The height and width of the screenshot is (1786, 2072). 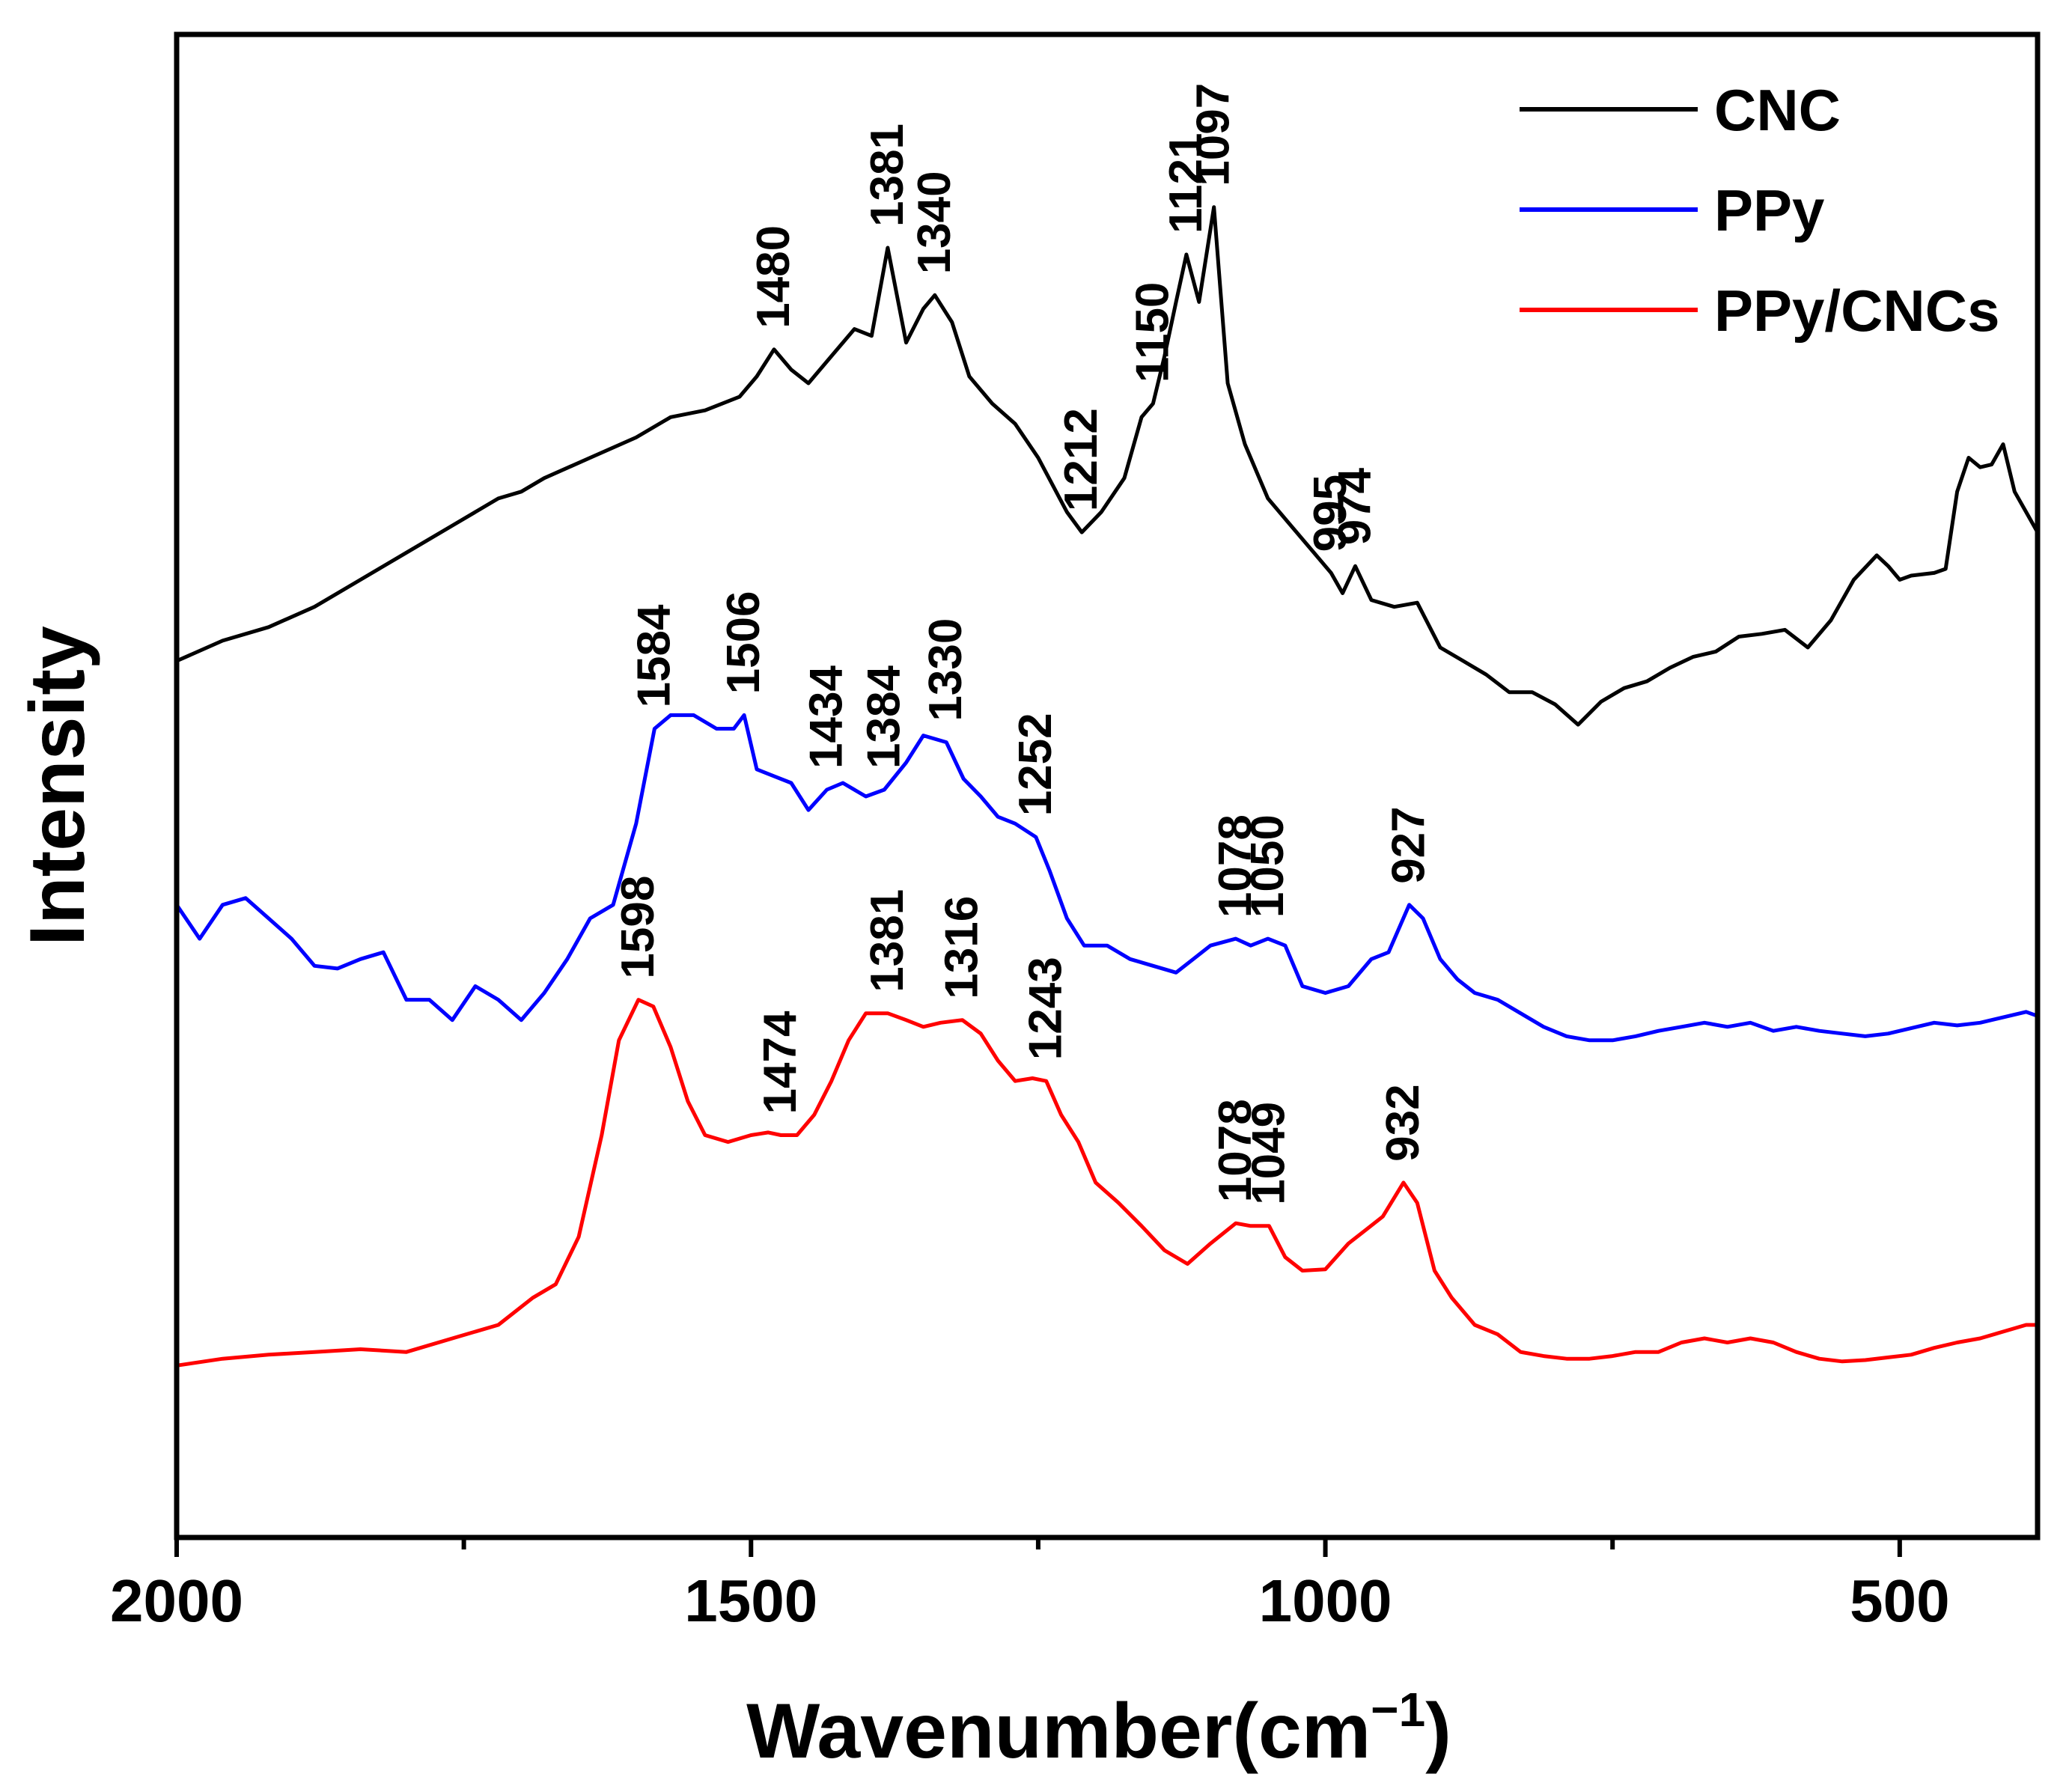 What do you see at coordinates (946, 670) in the screenshot?
I see `peak-label-ppy-1330: 1330` at bounding box center [946, 670].